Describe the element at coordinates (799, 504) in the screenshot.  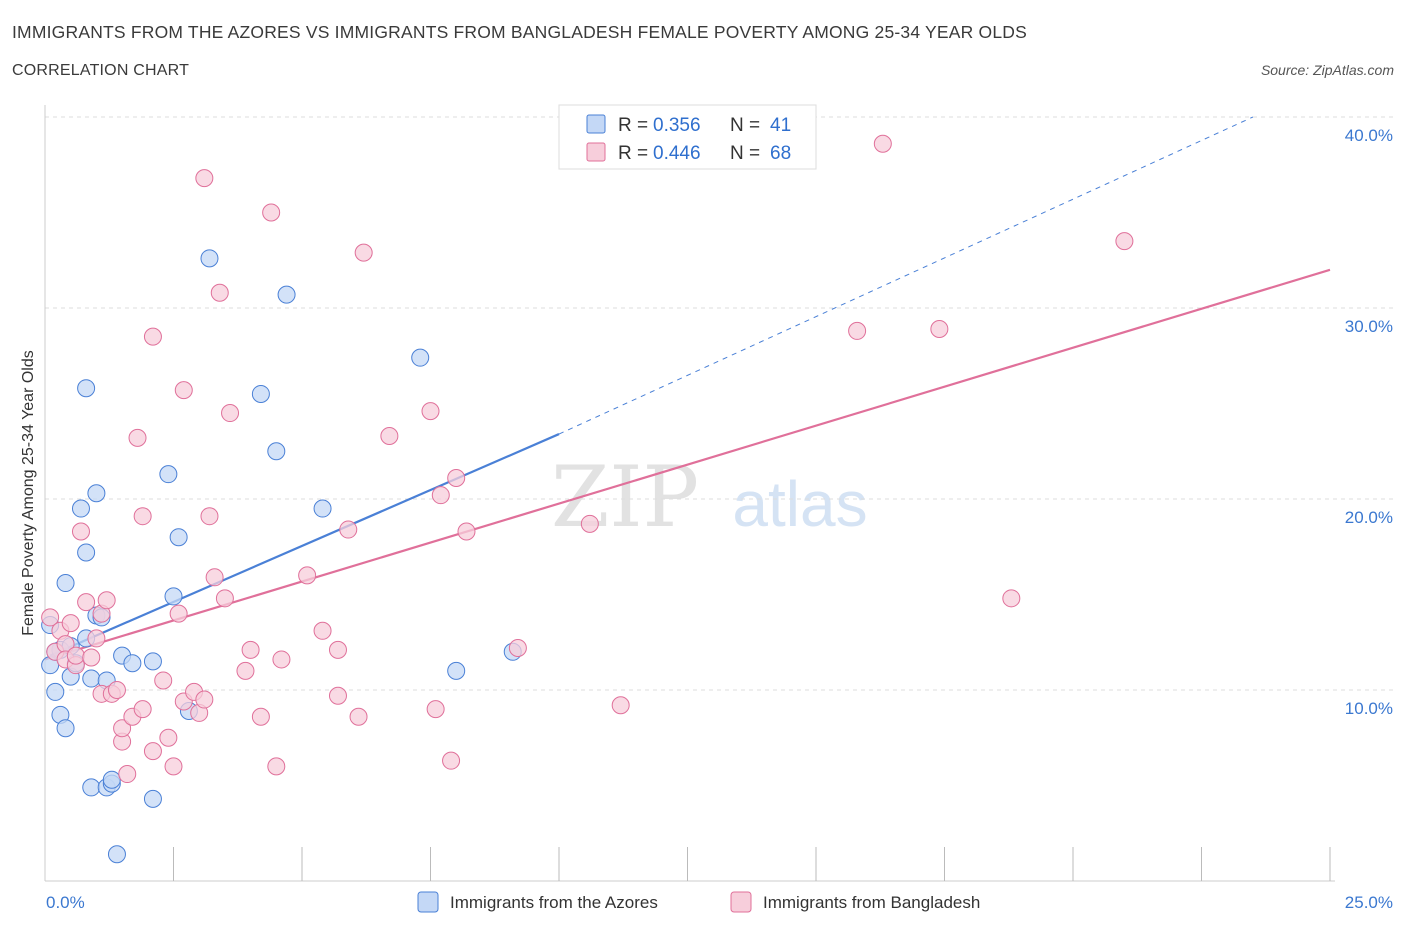
I see `watermark-atlas: atlas` at that location.